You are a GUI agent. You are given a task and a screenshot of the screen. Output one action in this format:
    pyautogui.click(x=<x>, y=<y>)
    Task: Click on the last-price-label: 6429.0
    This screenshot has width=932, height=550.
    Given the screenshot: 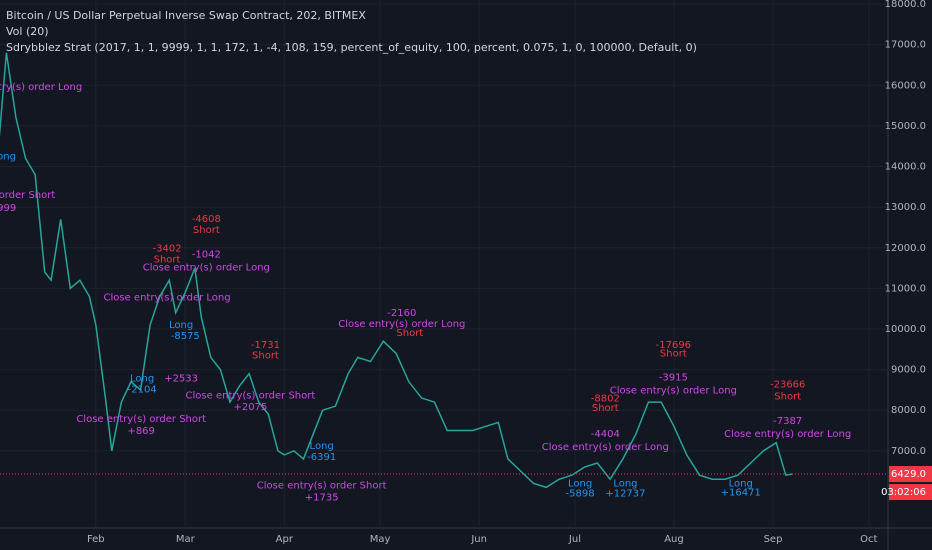 What is the action you would take?
    pyautogui.click(x=908, y=474)
    